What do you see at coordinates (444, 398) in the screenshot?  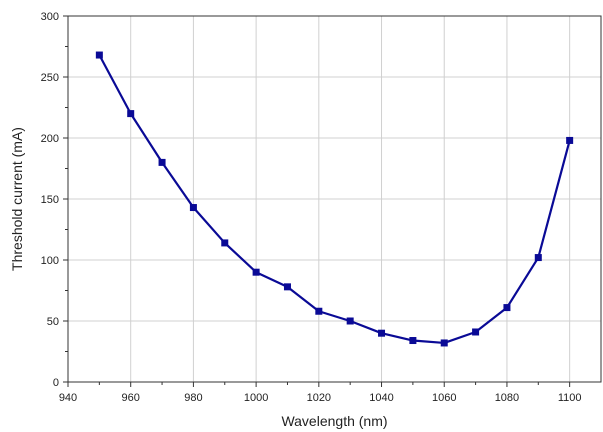 I see `x-tick-label: 1060` at bounding box center [444, 398].